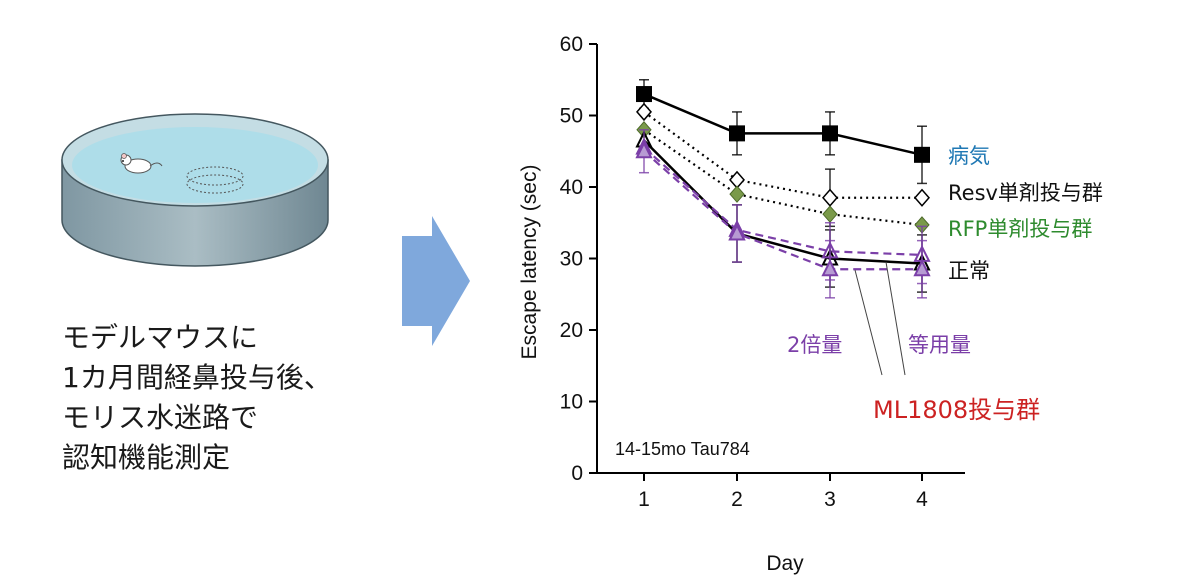  What do you see at coordinates (529, 262) in the screenshot?
I see `y-axis-label: Escape latency (sec)` at bounding box center [529, 262].